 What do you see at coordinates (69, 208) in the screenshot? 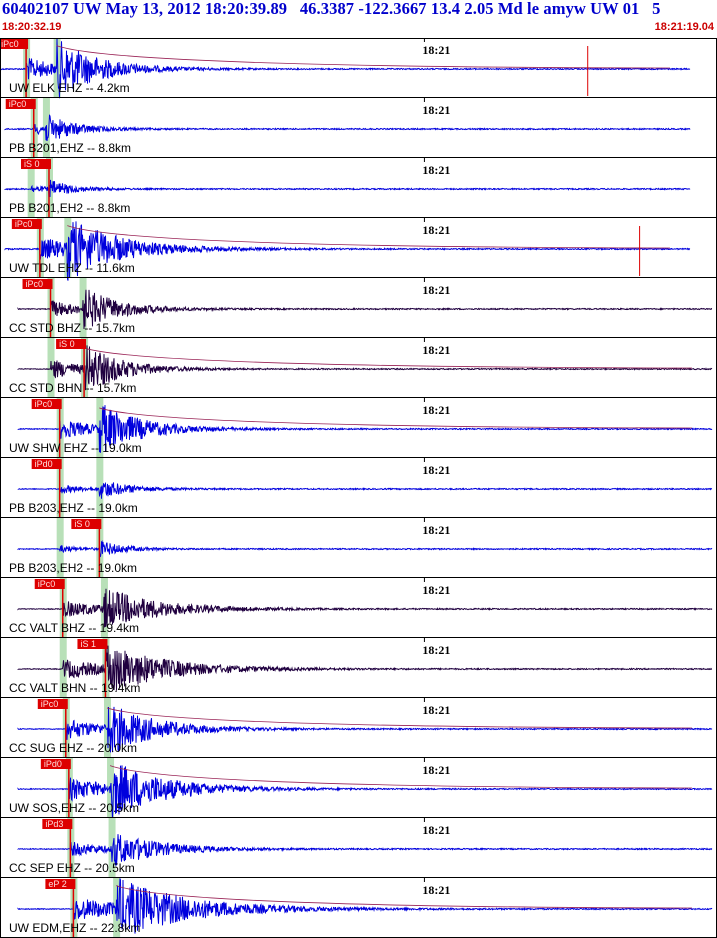
I see `station-label: PB B201,EH2 -- 8.8km` at bounding box center [69, 208].